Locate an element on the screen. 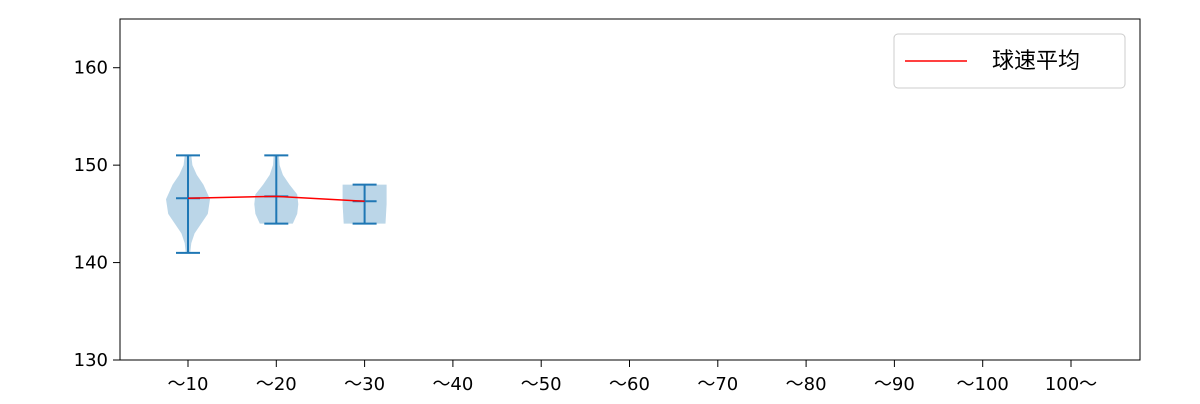 The height and width of the screenshot is (404, 1200). y-tick-label: 140 is located at coordinates (91, 263).